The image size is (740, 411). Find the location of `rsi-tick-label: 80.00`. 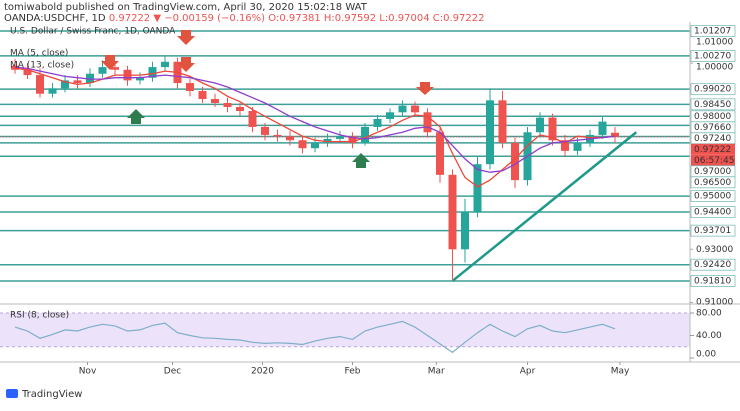

rsi-tick-label: 80.00 is located at coordinates (709, 314).